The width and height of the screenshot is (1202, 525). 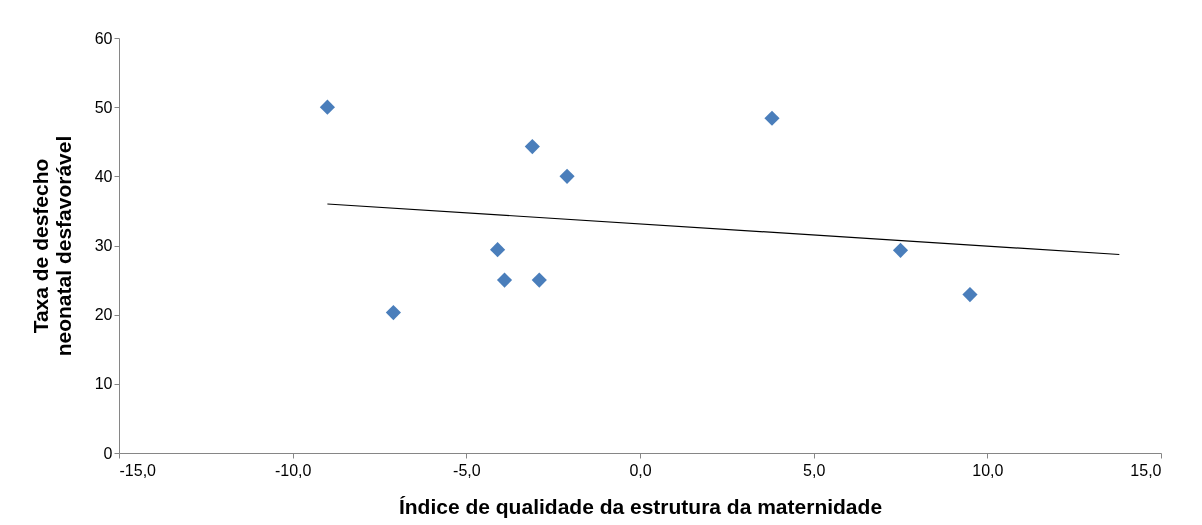 I want to click on x-tick-label: -5,0, so click(x=467, y=470).